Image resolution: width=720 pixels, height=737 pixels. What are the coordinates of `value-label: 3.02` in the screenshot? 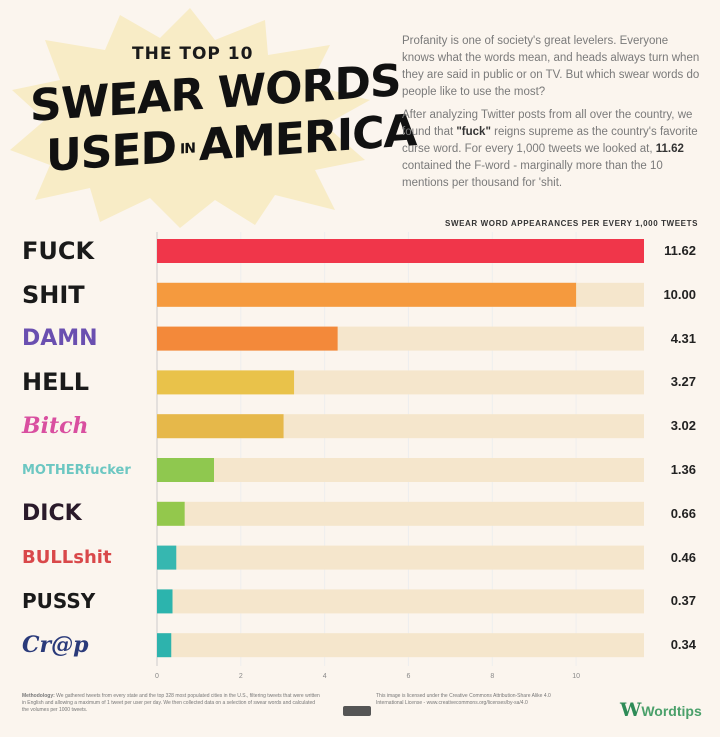 It's located at (683, 426).